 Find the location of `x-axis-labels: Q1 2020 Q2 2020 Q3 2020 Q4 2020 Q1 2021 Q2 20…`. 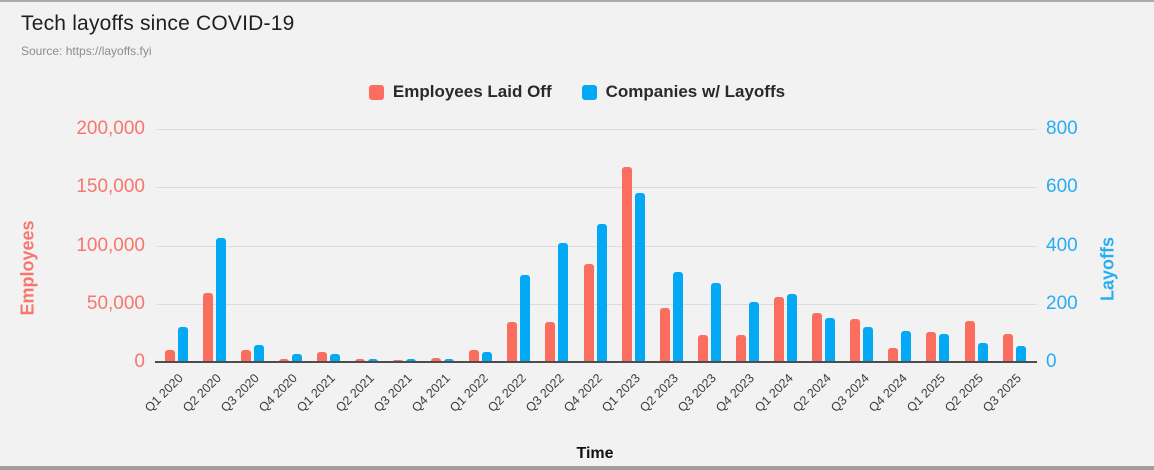

x-axis-labels: Q1 2020 Q2 2020 Q3 2020 Q4 2020 Q1 2021 Q2 20… is located at coordinates (587, 396).